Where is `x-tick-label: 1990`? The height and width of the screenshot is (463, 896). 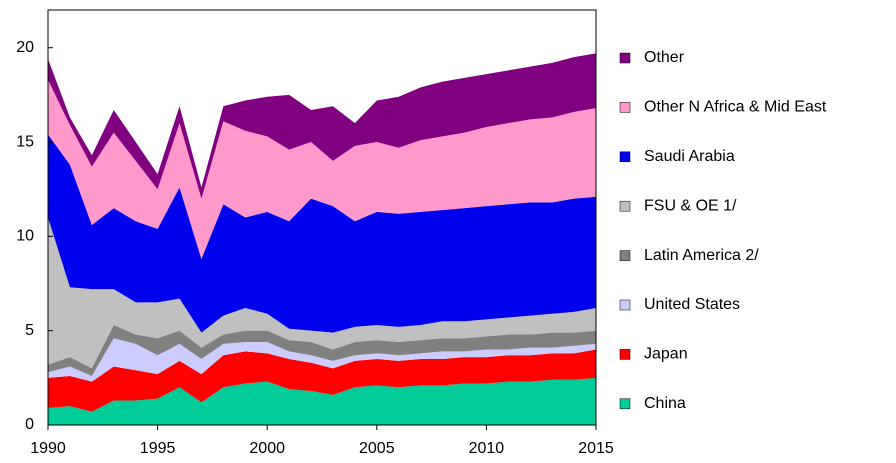
x-tick-label: 1990 is located at coordinates (48, 448).